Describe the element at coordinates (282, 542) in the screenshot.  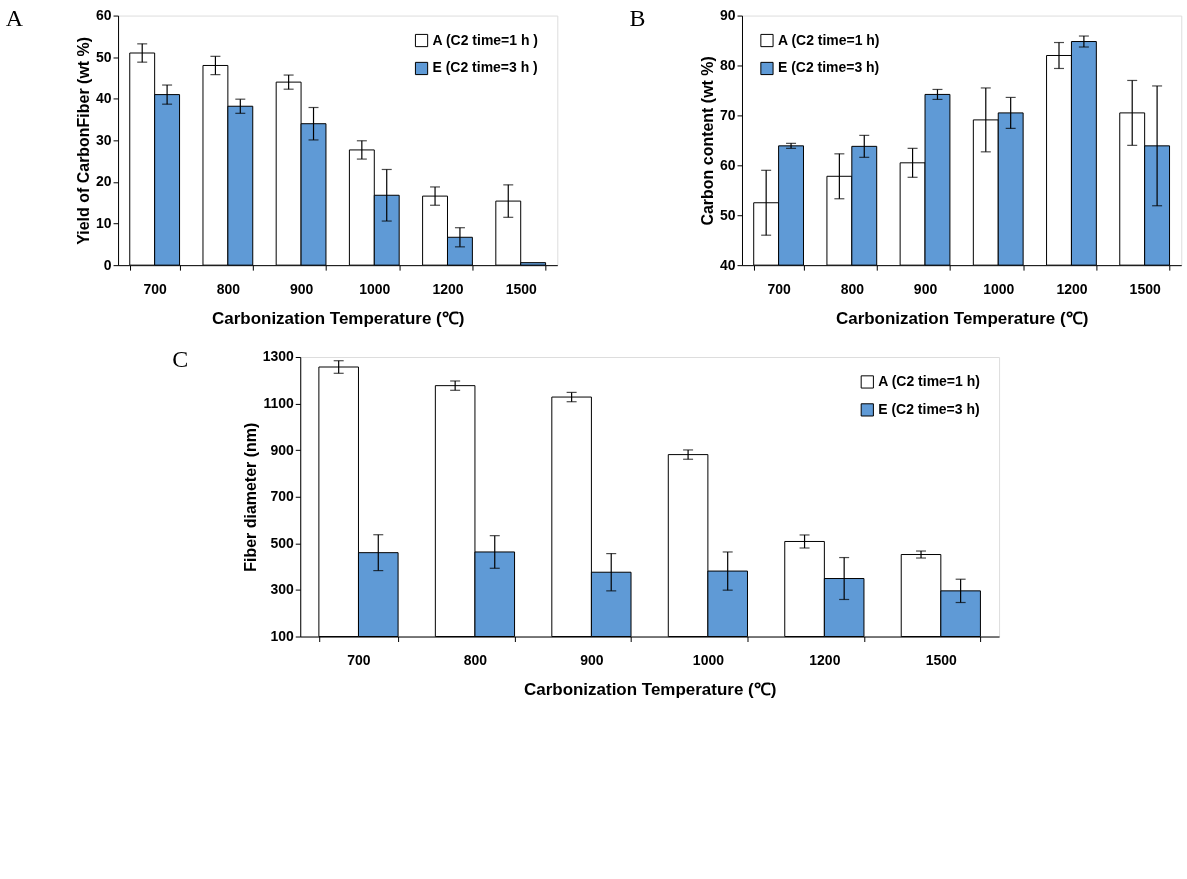
I see `y-tick-label: 500` at that location.